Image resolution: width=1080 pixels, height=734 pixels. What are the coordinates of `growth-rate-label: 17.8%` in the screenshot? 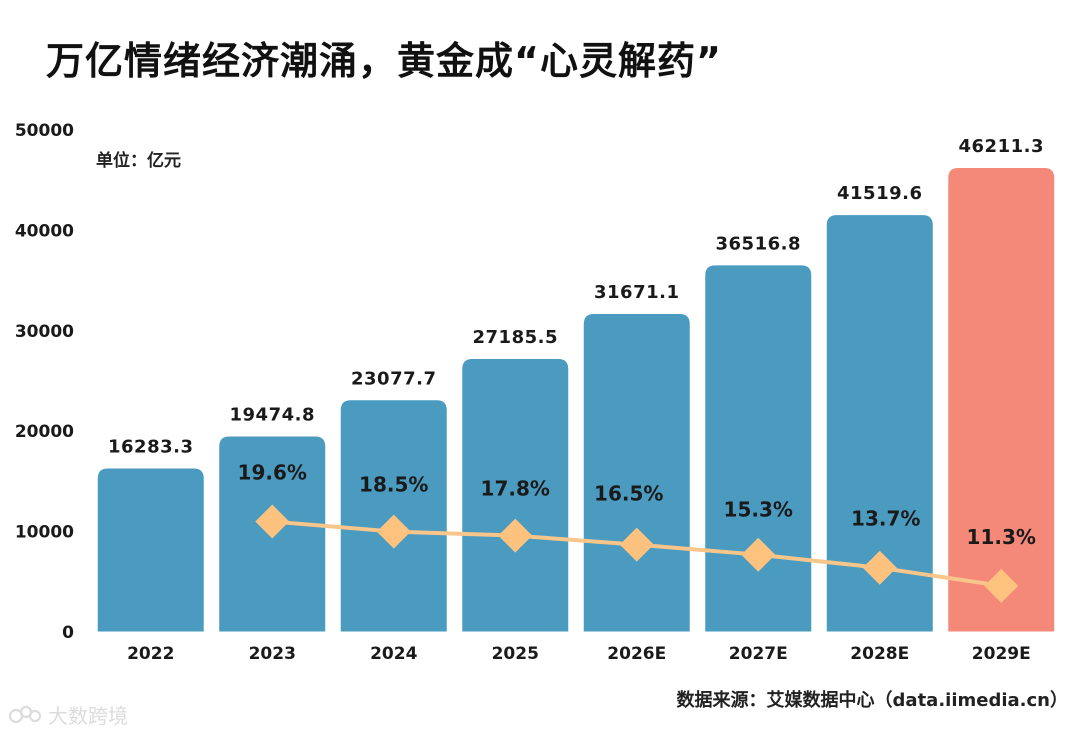 It's located at (515, 489).